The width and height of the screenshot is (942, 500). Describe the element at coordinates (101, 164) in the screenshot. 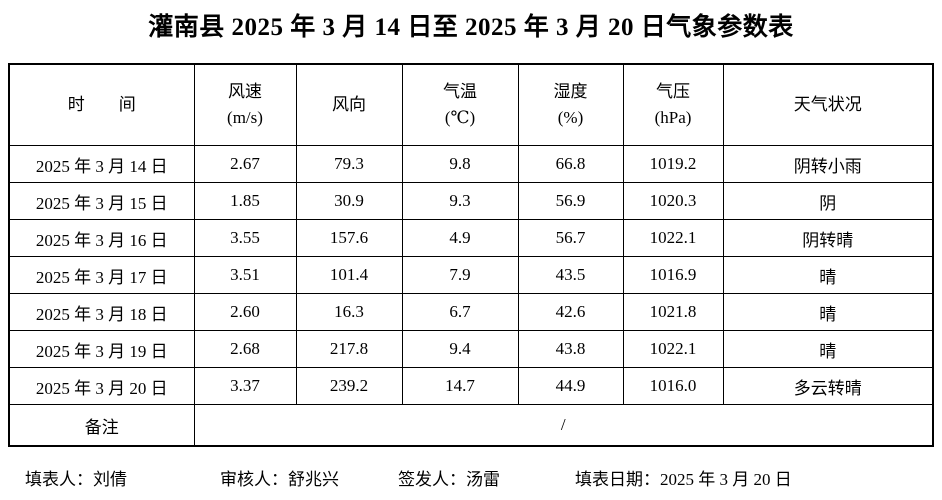

I see `cell-date: 2025 年 3 月 14 日` at that location.